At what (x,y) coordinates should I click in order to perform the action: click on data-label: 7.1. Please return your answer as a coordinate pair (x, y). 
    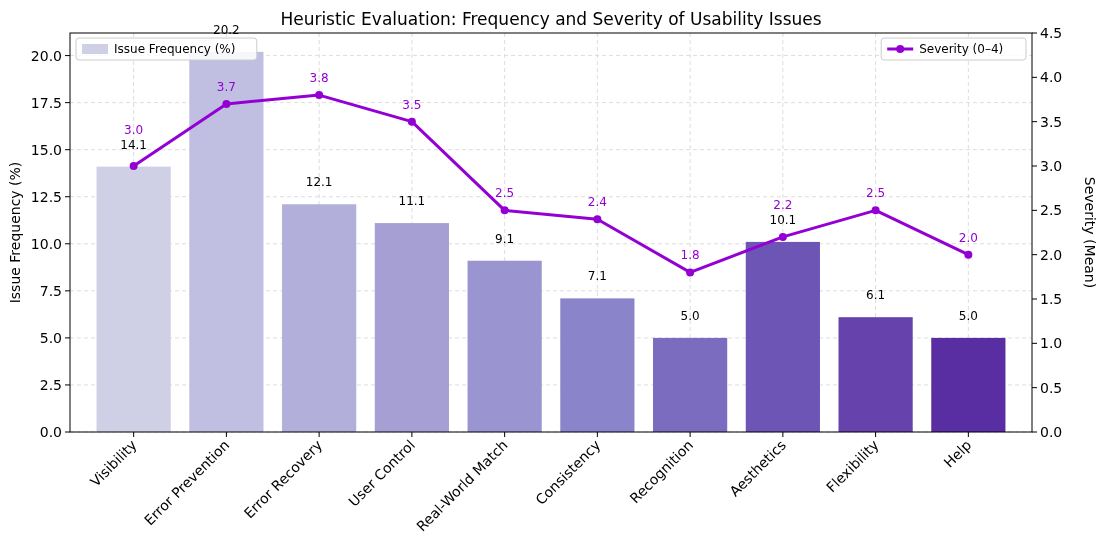
    Looking at the image, I should click on (597, 276).